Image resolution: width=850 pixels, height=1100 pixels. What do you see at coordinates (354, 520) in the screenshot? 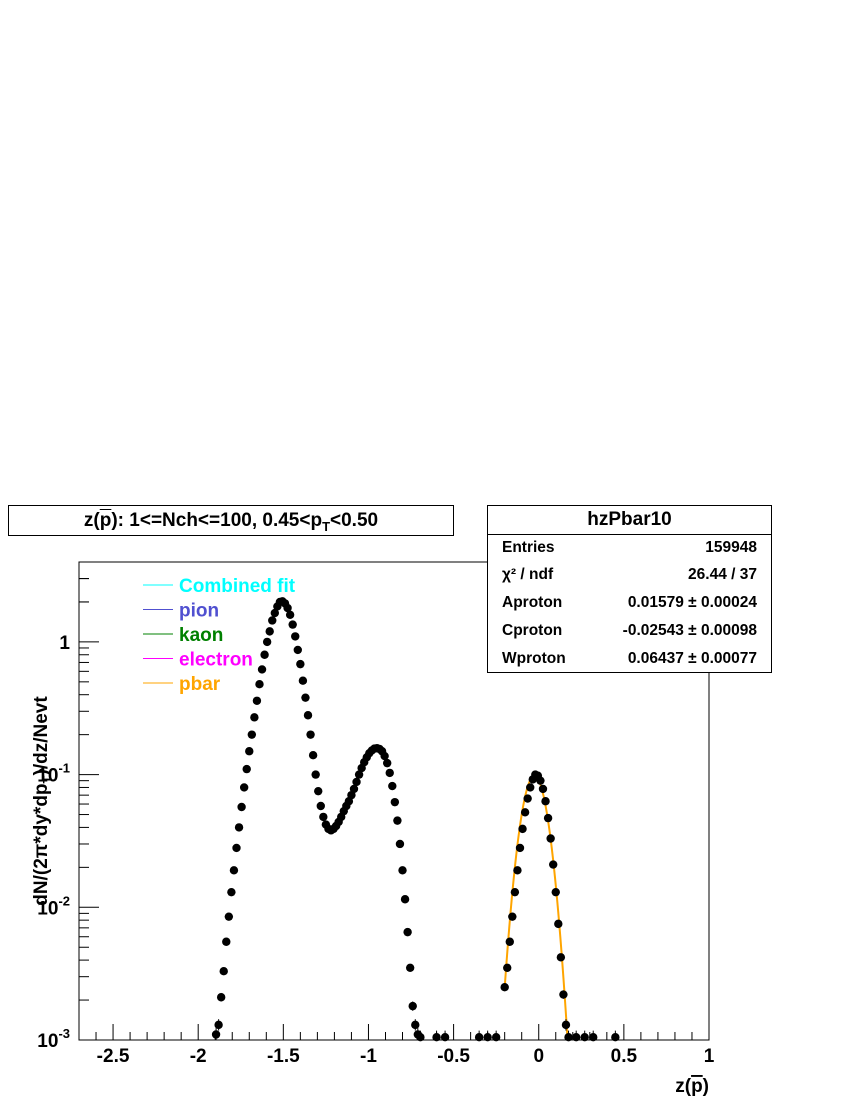
I see `title-tail: <0.50` at bounding box center [354, 520].